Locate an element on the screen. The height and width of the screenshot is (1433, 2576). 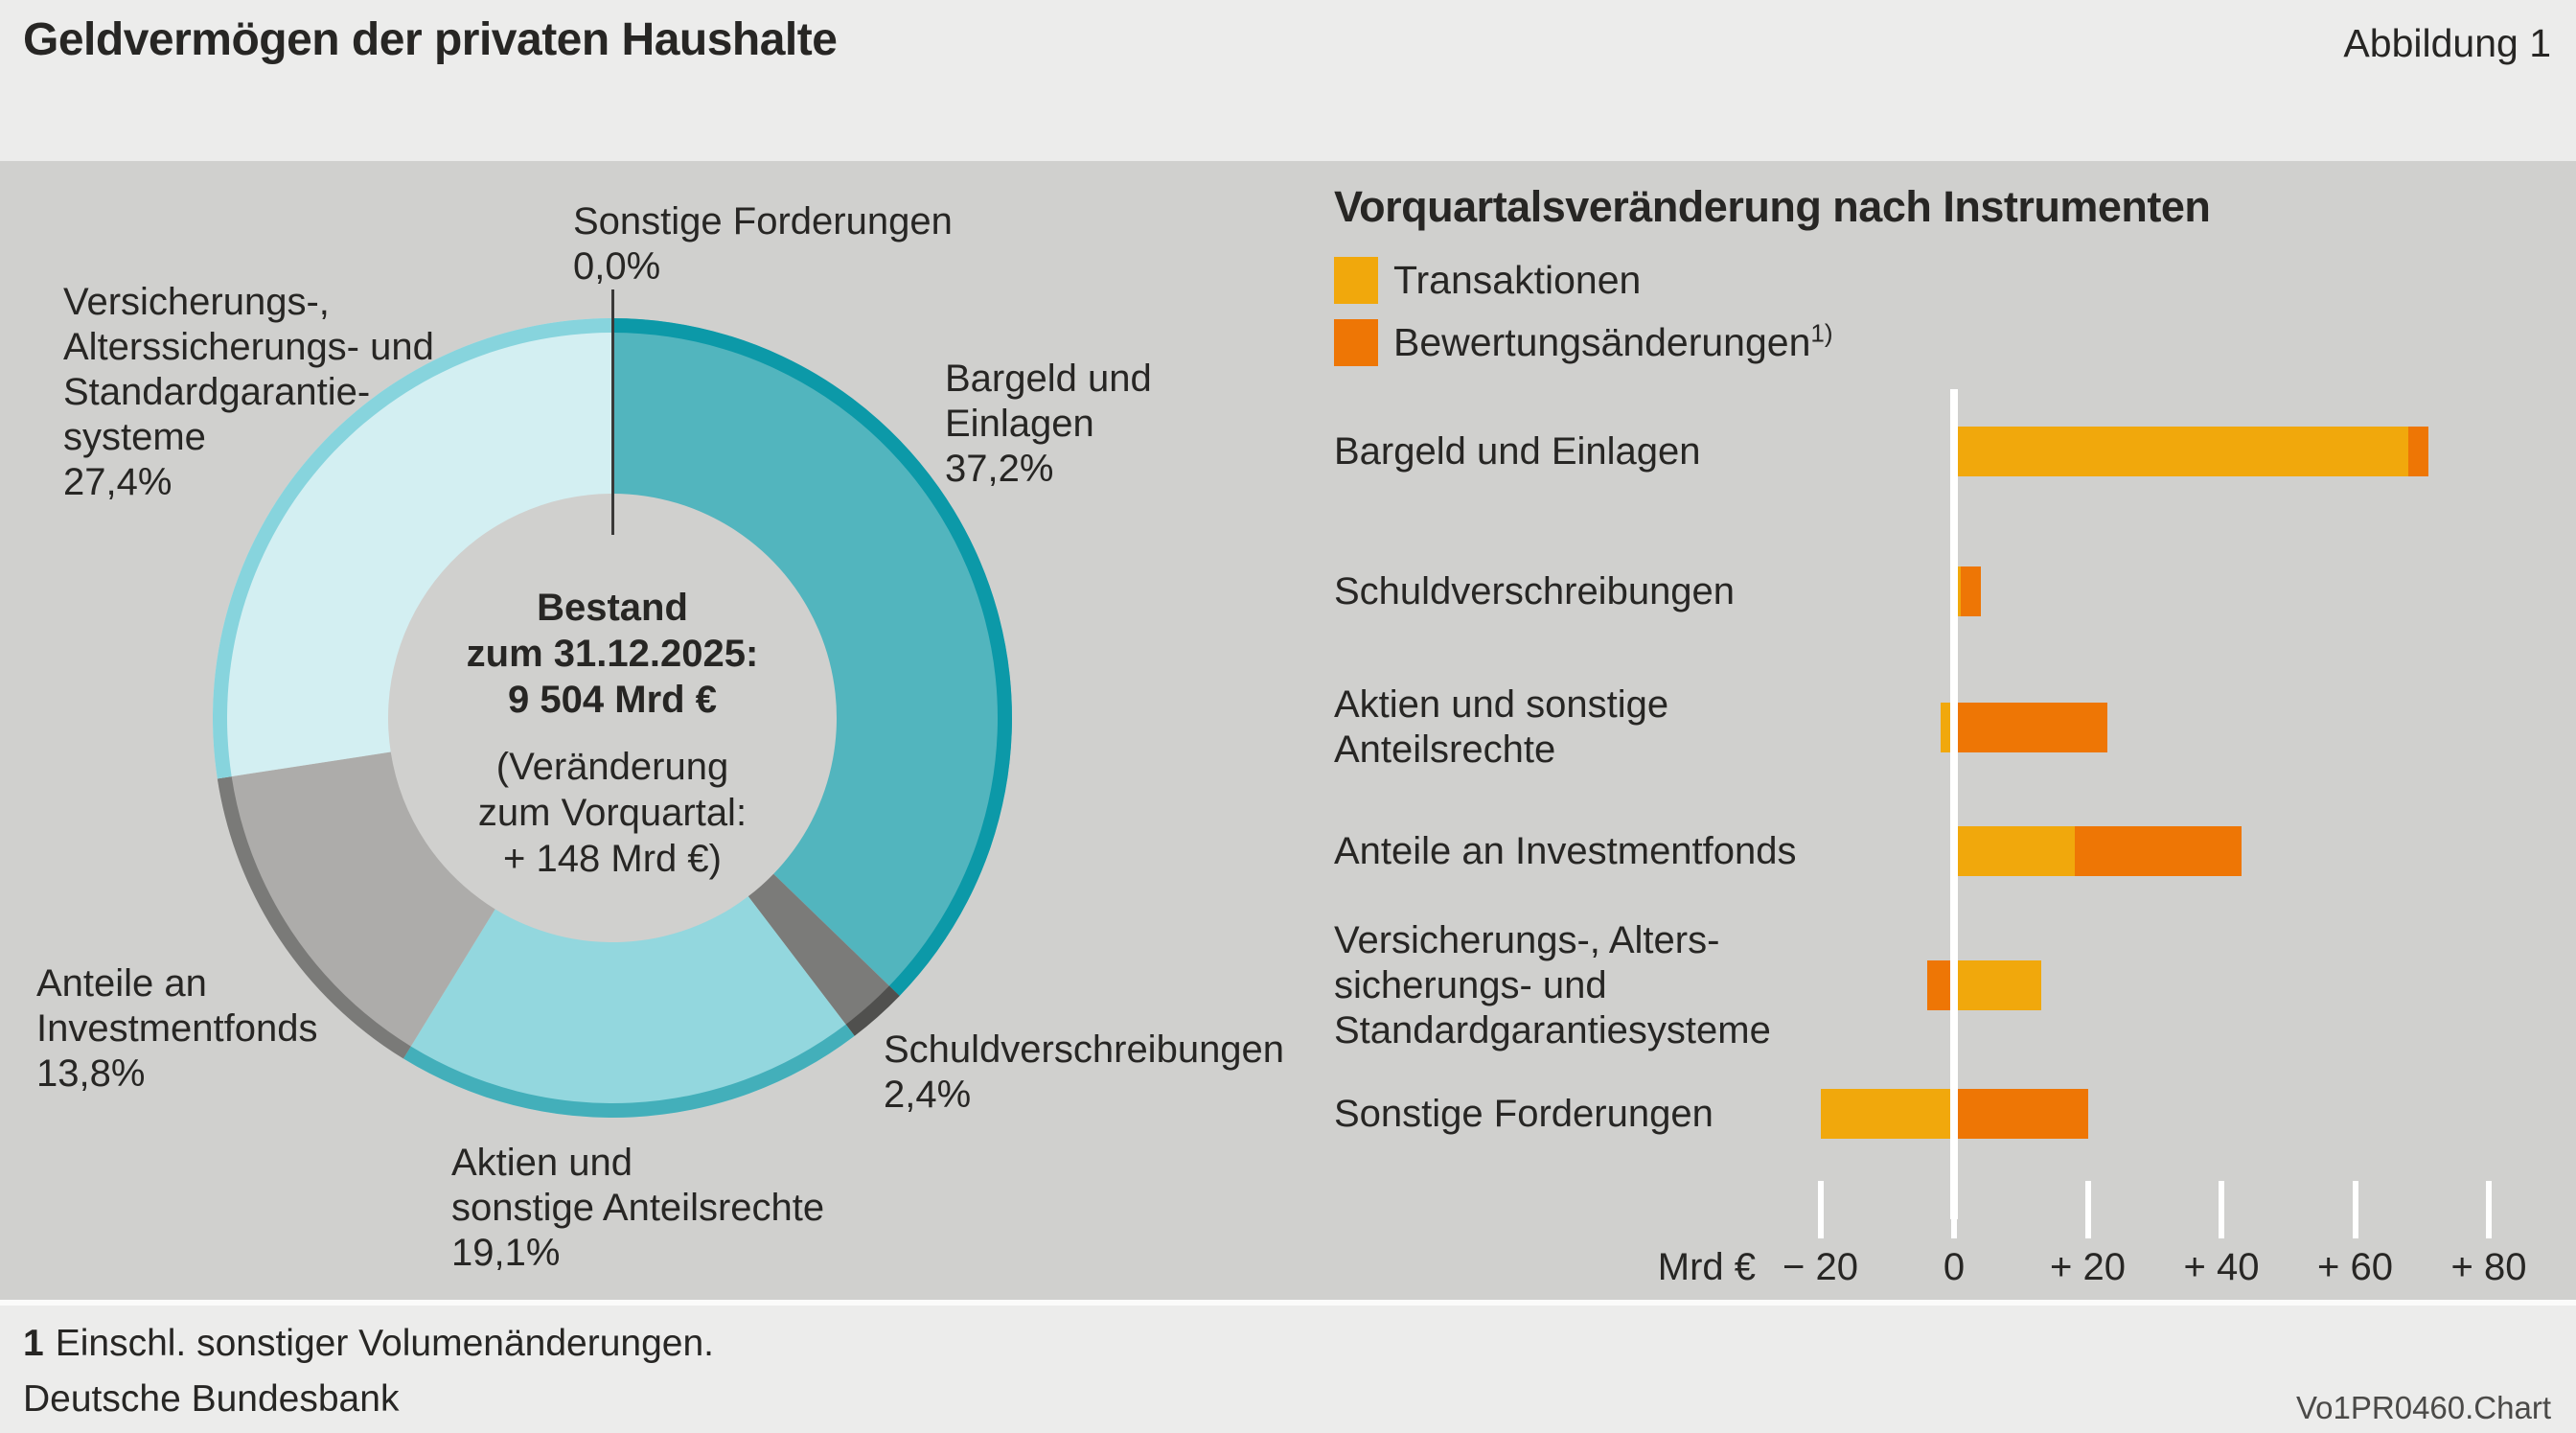
axis-tick-label: 0 is located at coordinates (1954, 1267).